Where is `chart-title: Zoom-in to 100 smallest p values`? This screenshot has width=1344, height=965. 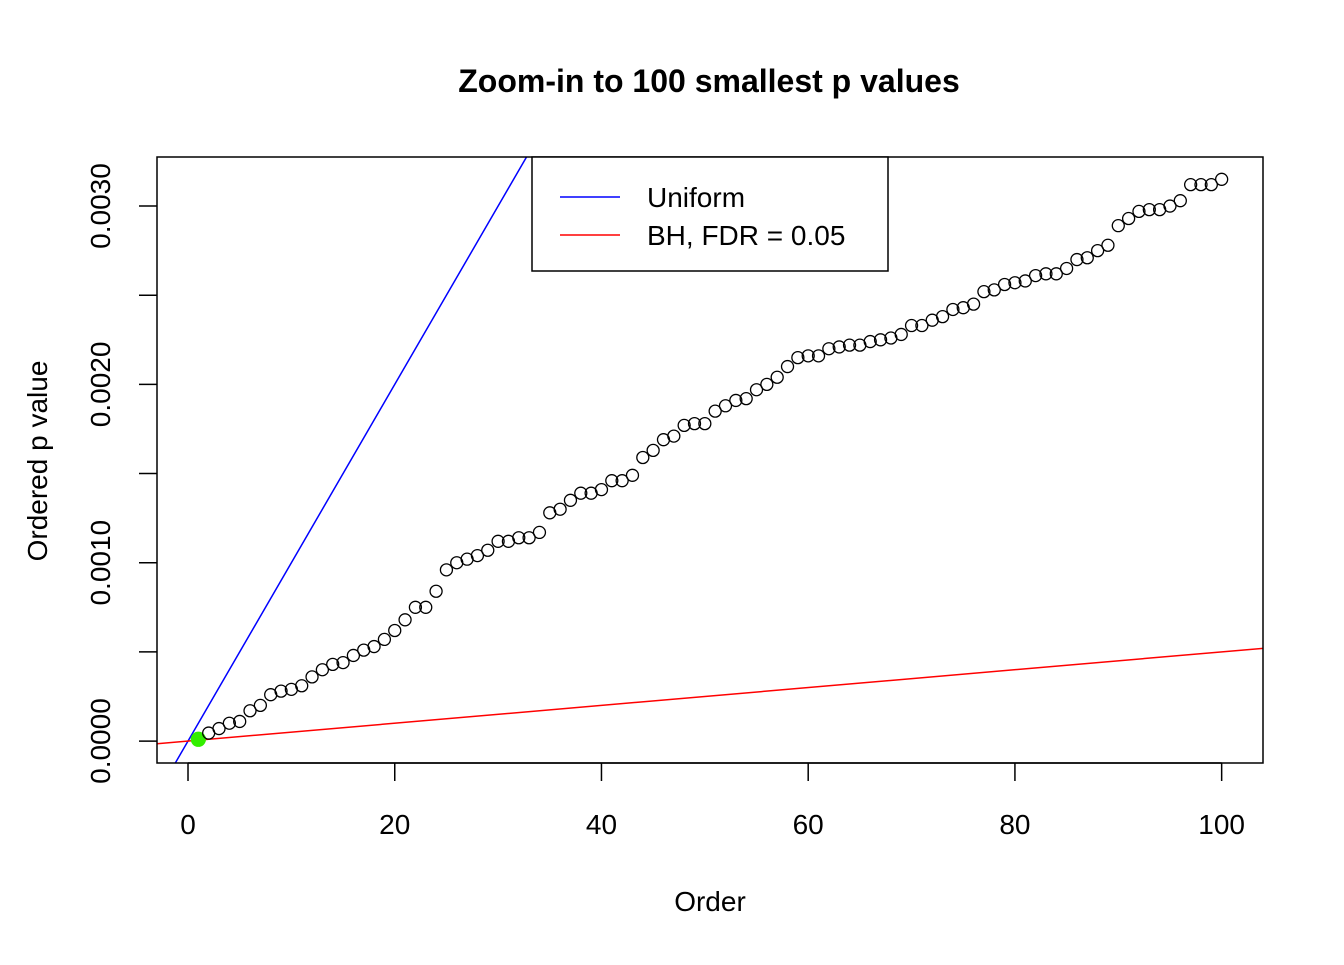 chart-title: Zoom-in to 100 smallest p values is located at coordinates (708, 81).